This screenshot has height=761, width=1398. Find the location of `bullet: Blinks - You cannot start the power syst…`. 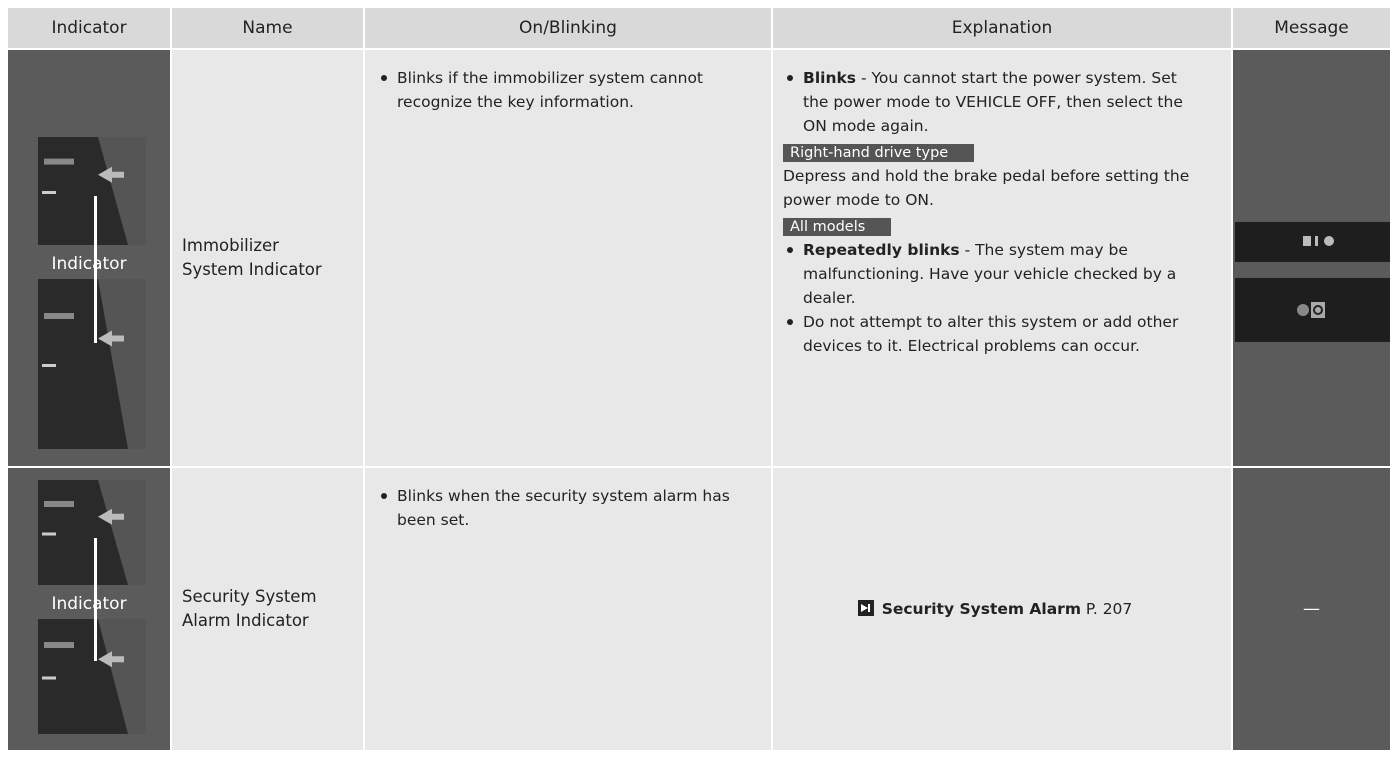

bullet: Blinks - You cannot start the power syst… is located at coordinates (995, 102).